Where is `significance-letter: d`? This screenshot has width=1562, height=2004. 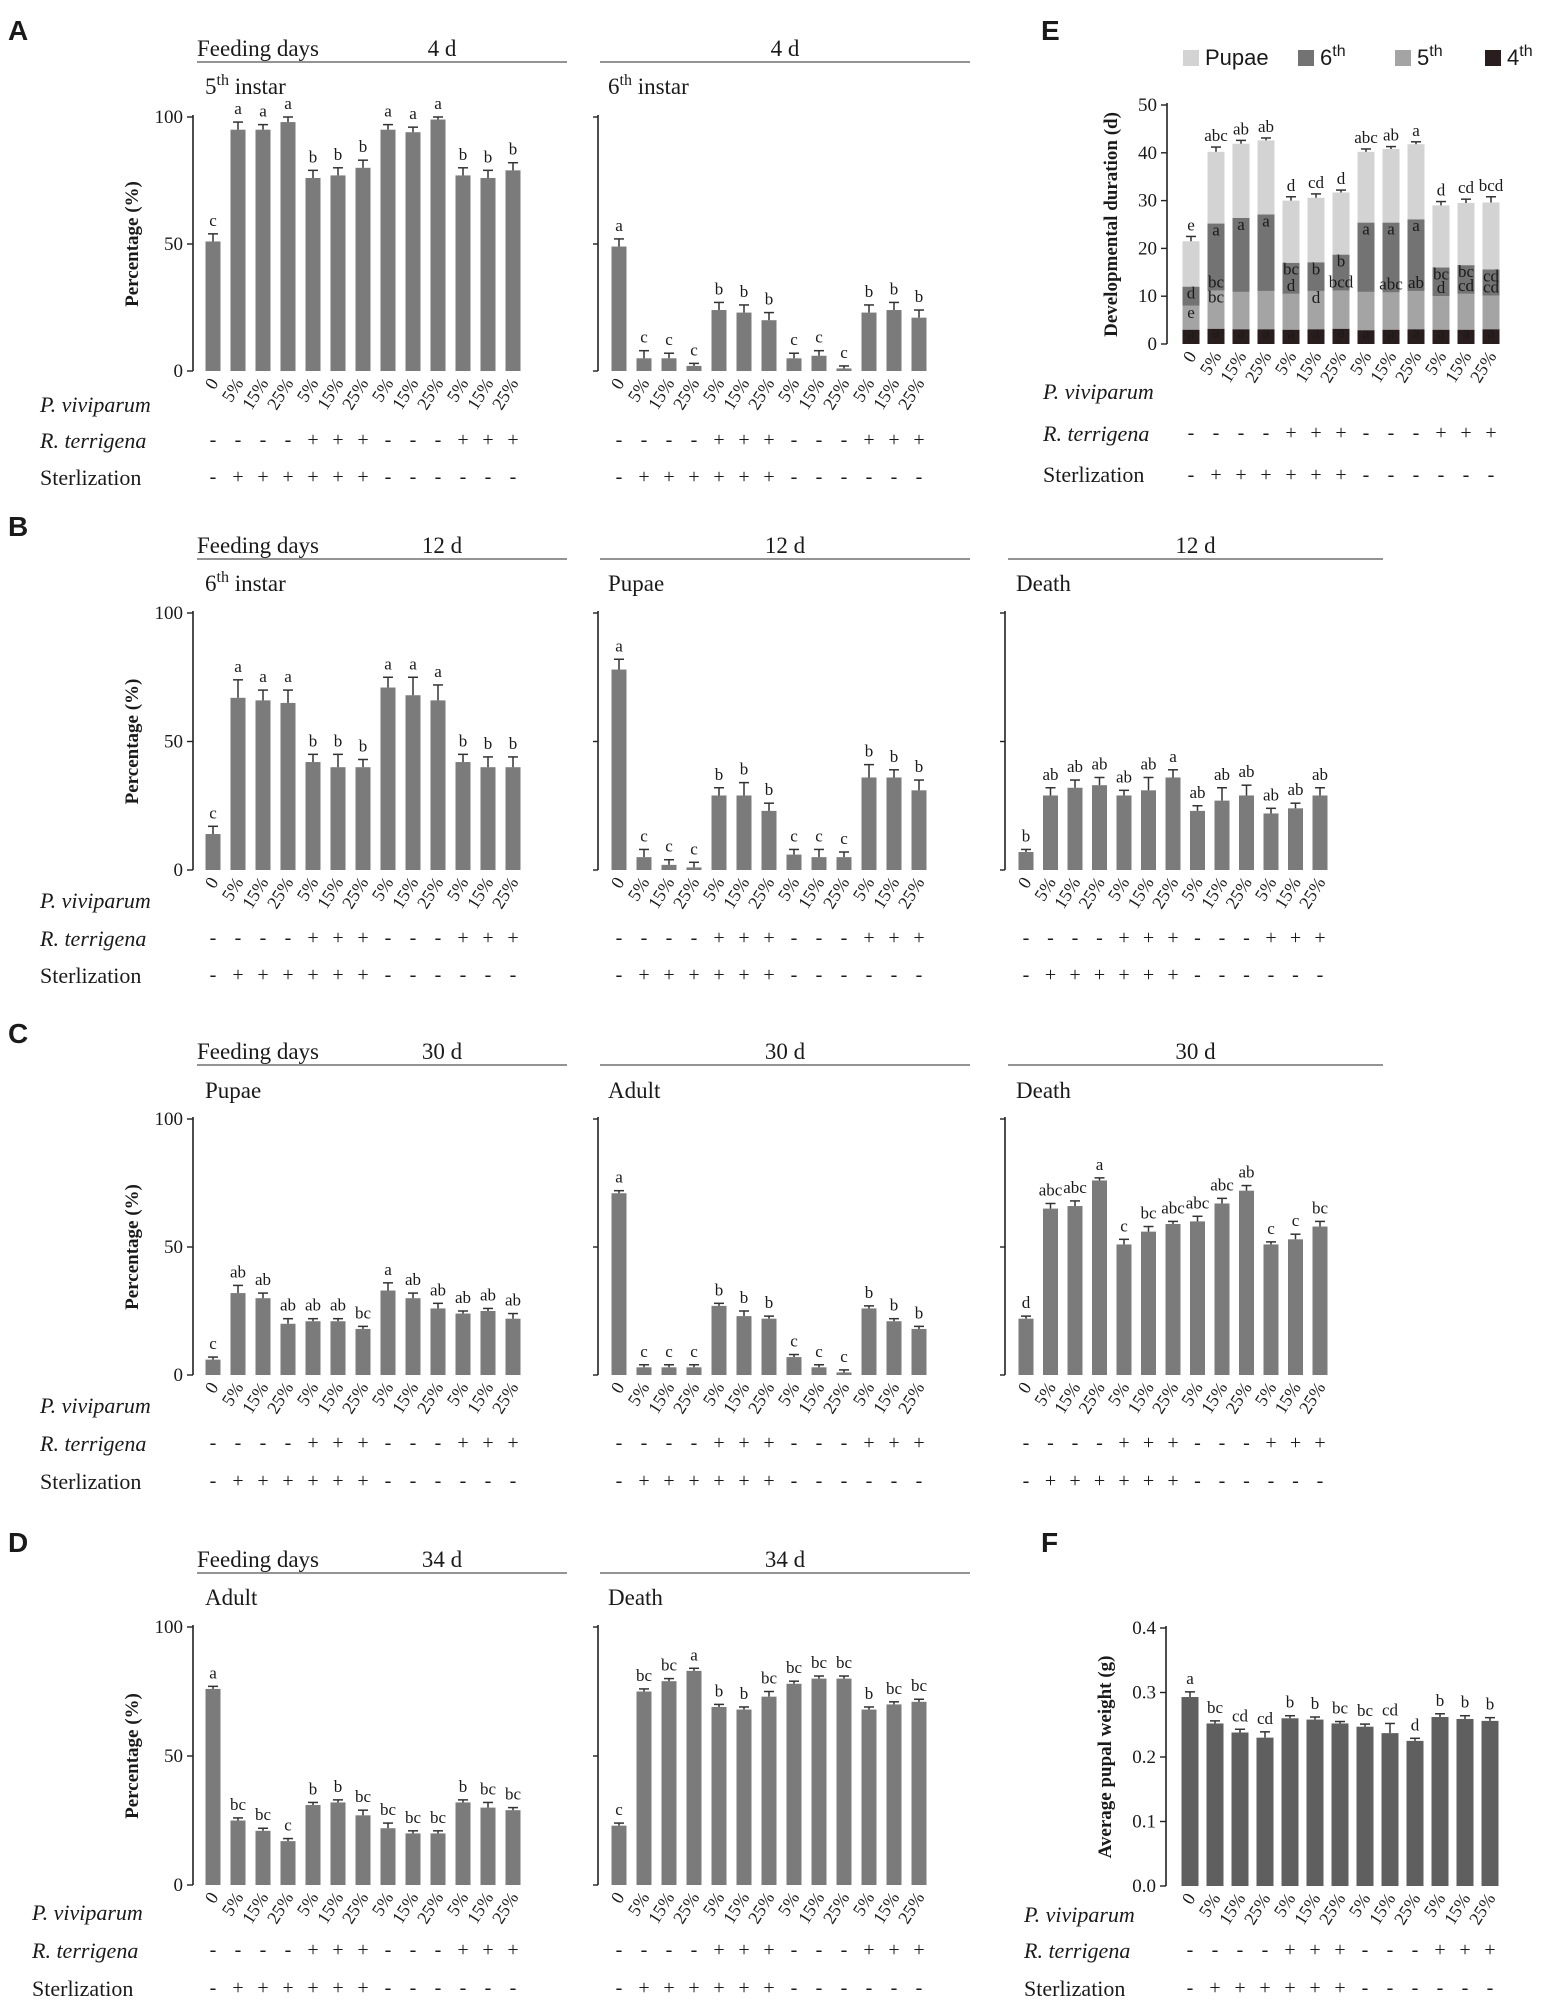
significance-letter: d is located at coordinates (1026, 1302).